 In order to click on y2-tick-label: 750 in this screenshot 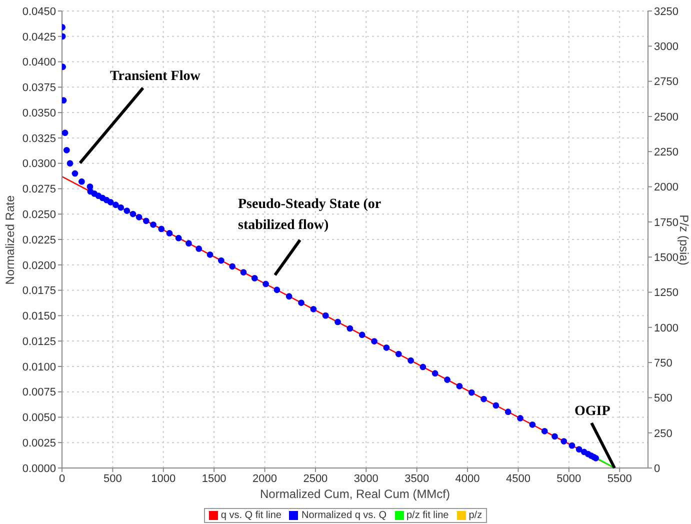, I will do `click(663, 363)`.